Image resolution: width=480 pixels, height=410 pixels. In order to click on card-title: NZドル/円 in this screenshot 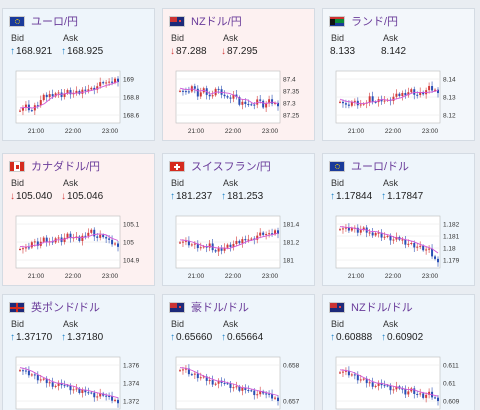, I will do `click(205, 21)`.